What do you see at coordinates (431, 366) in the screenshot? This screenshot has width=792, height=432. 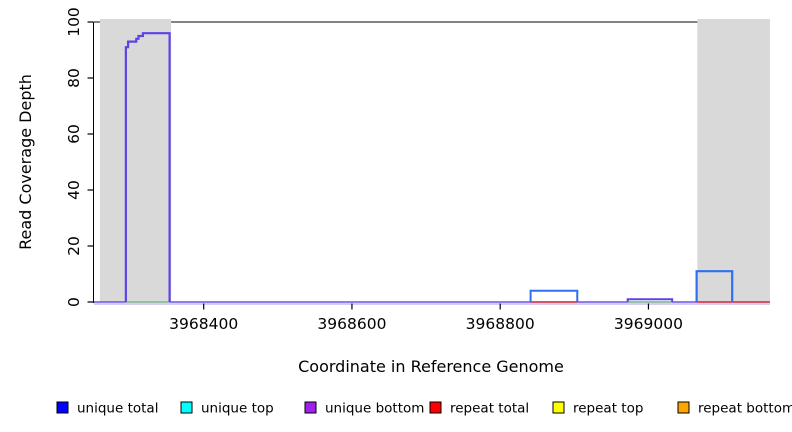 I see `x-axis-title: Coordinate in Reference Genome` at bounding box center [431, 366].